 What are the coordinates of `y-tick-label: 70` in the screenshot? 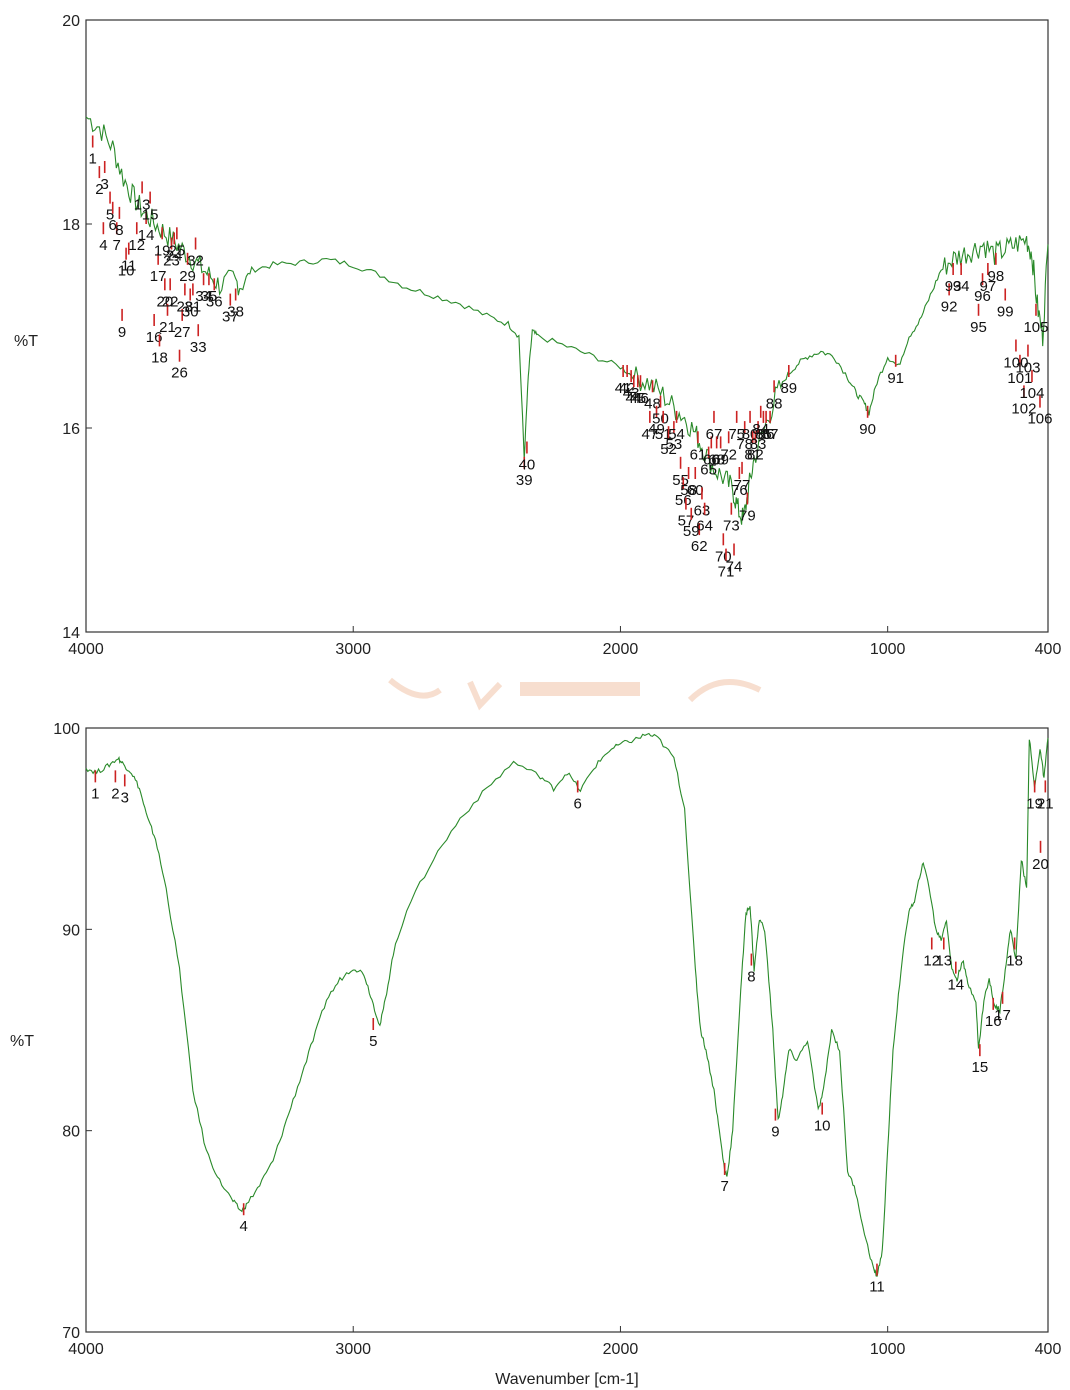 It's located at (71, 1333).